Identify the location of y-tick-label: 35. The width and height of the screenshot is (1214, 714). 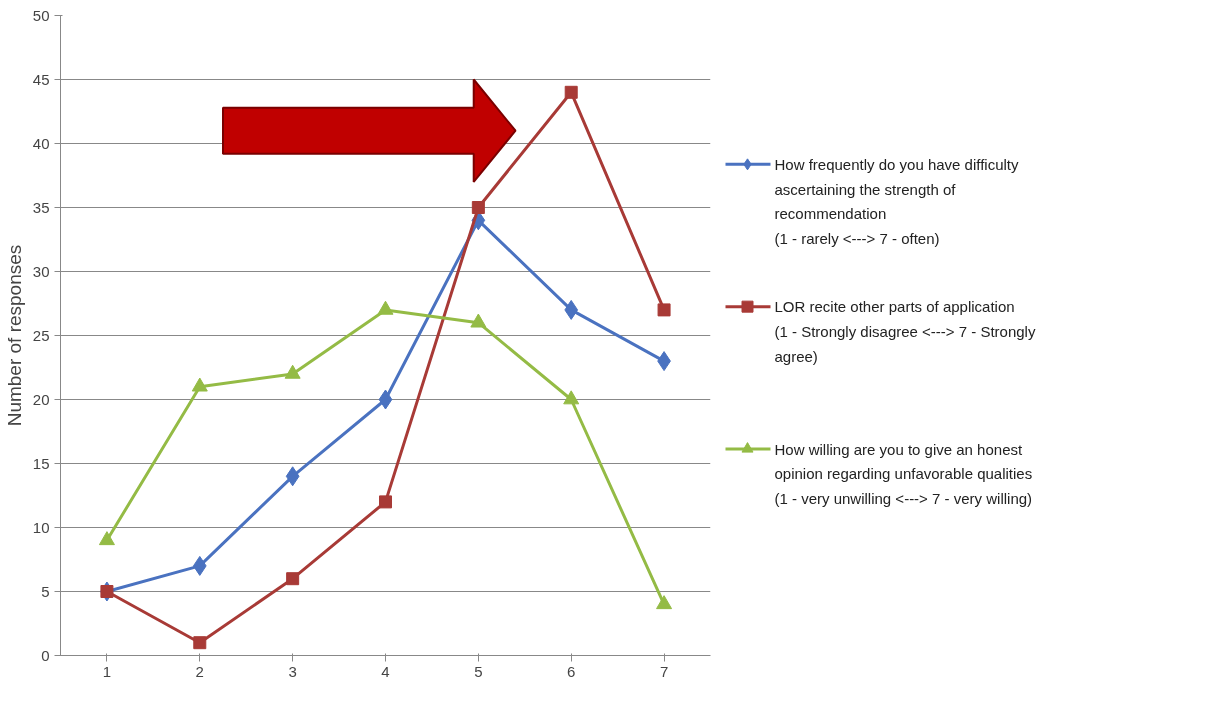
(41, 207).